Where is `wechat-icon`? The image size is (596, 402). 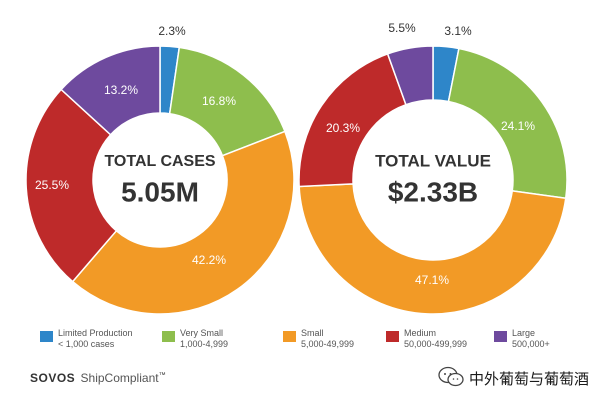 wechat-icon is located at coordinates (451, 376).